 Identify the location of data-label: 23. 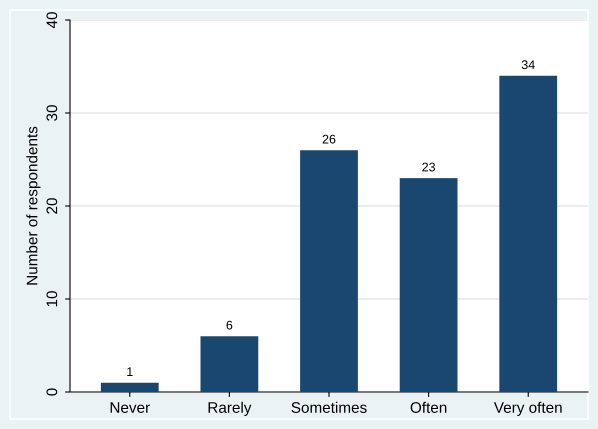
(429, 167).